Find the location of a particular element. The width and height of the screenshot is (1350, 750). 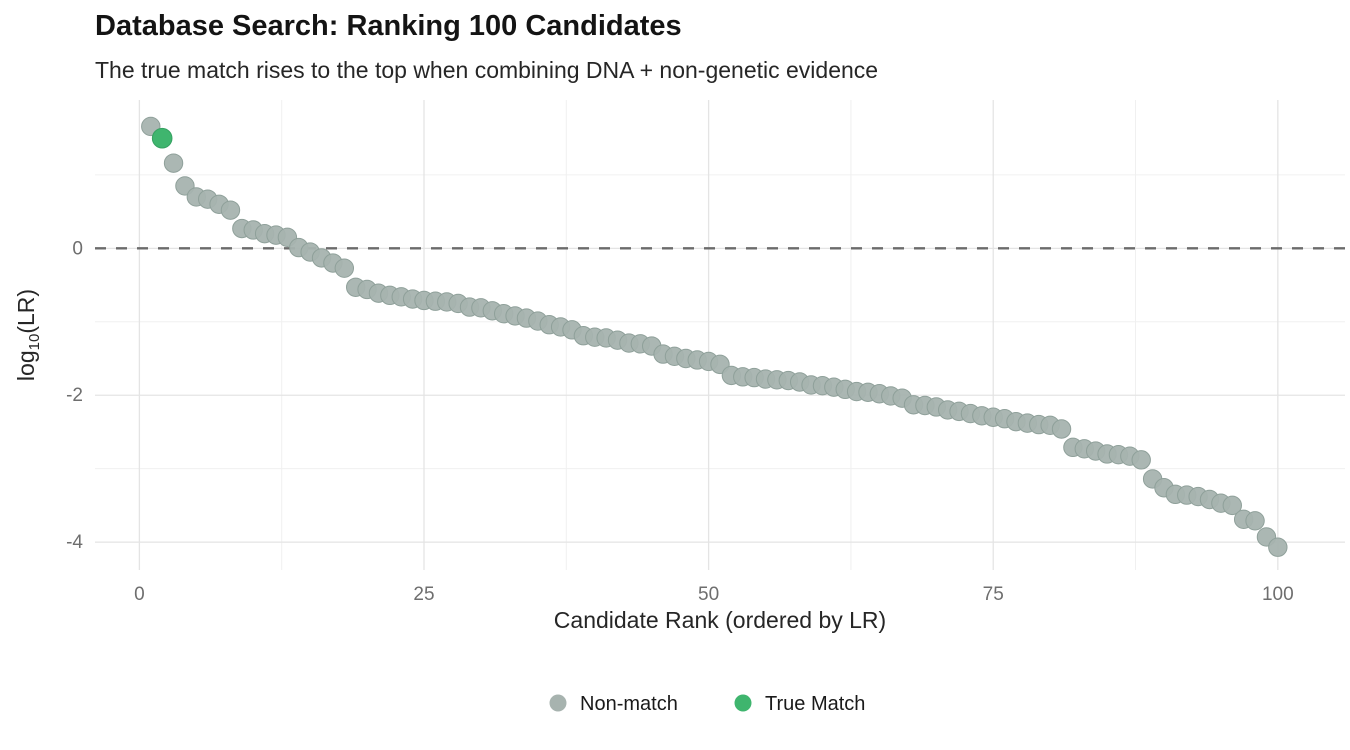

legend: Non-match True Match is located at coordinates (707, 704).